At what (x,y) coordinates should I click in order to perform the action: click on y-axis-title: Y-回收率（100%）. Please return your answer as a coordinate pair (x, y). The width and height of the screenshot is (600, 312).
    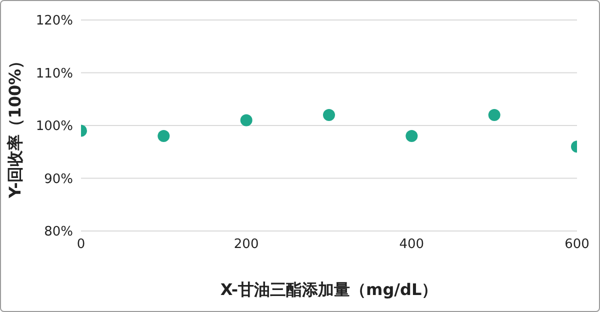
    Looking at the image, I should click on (15, 126).